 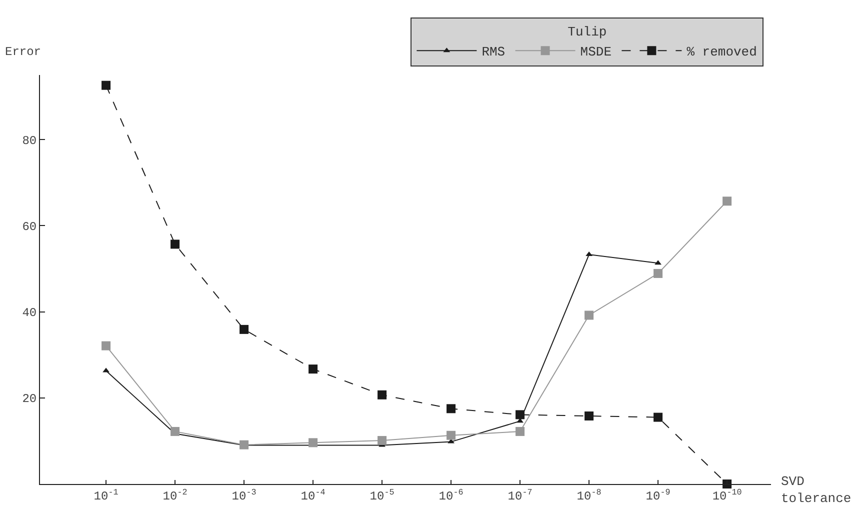 What do you see at coordinates (816, 490) in the screenshot?
I see `x-axis-title: SVD tolerance` at bounding box center [816, 490].